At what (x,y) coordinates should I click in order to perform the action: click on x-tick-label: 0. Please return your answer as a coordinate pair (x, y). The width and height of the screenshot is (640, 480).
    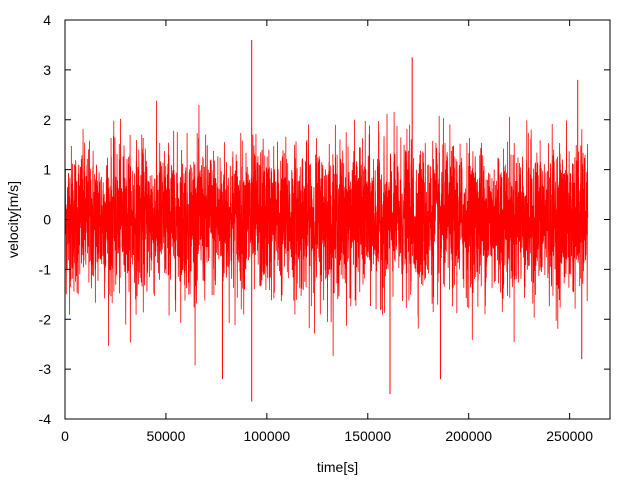
    Looking at the image, I should click on (65, 436).